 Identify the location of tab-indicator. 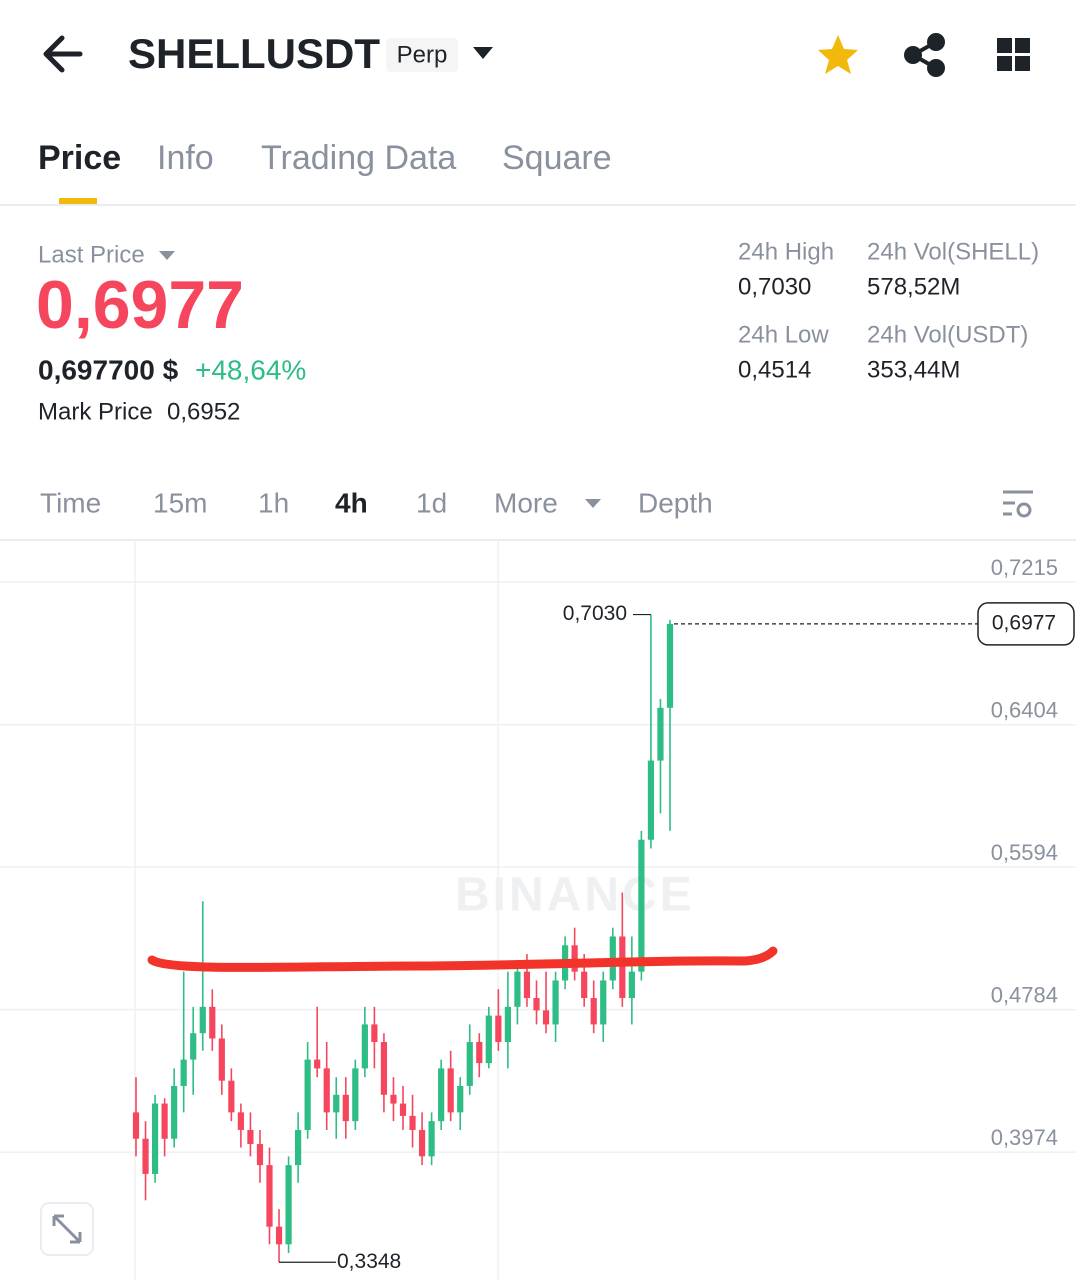
(78, 201).